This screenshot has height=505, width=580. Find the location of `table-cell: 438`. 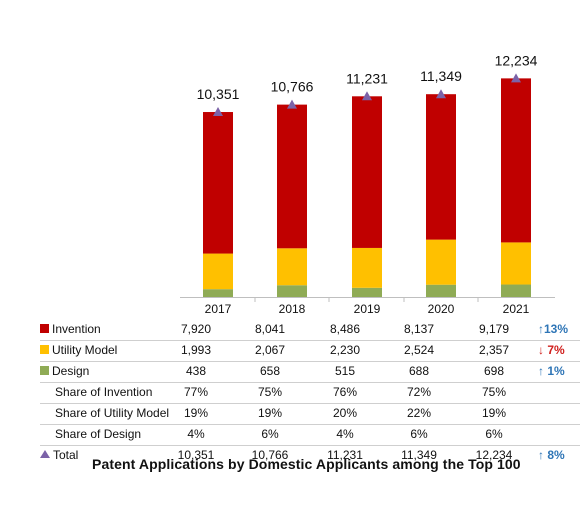

table-cell: 438 is located at coordinates (196, 371).